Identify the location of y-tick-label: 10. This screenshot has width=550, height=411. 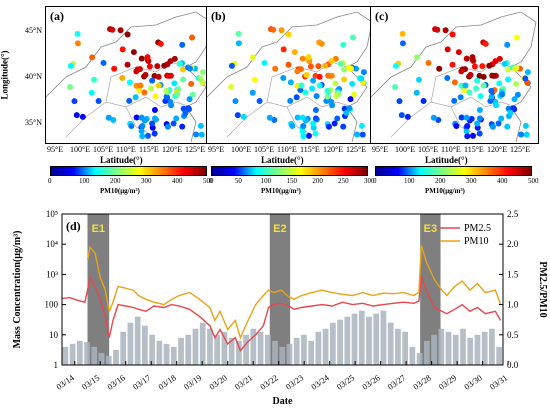
(54, 335).